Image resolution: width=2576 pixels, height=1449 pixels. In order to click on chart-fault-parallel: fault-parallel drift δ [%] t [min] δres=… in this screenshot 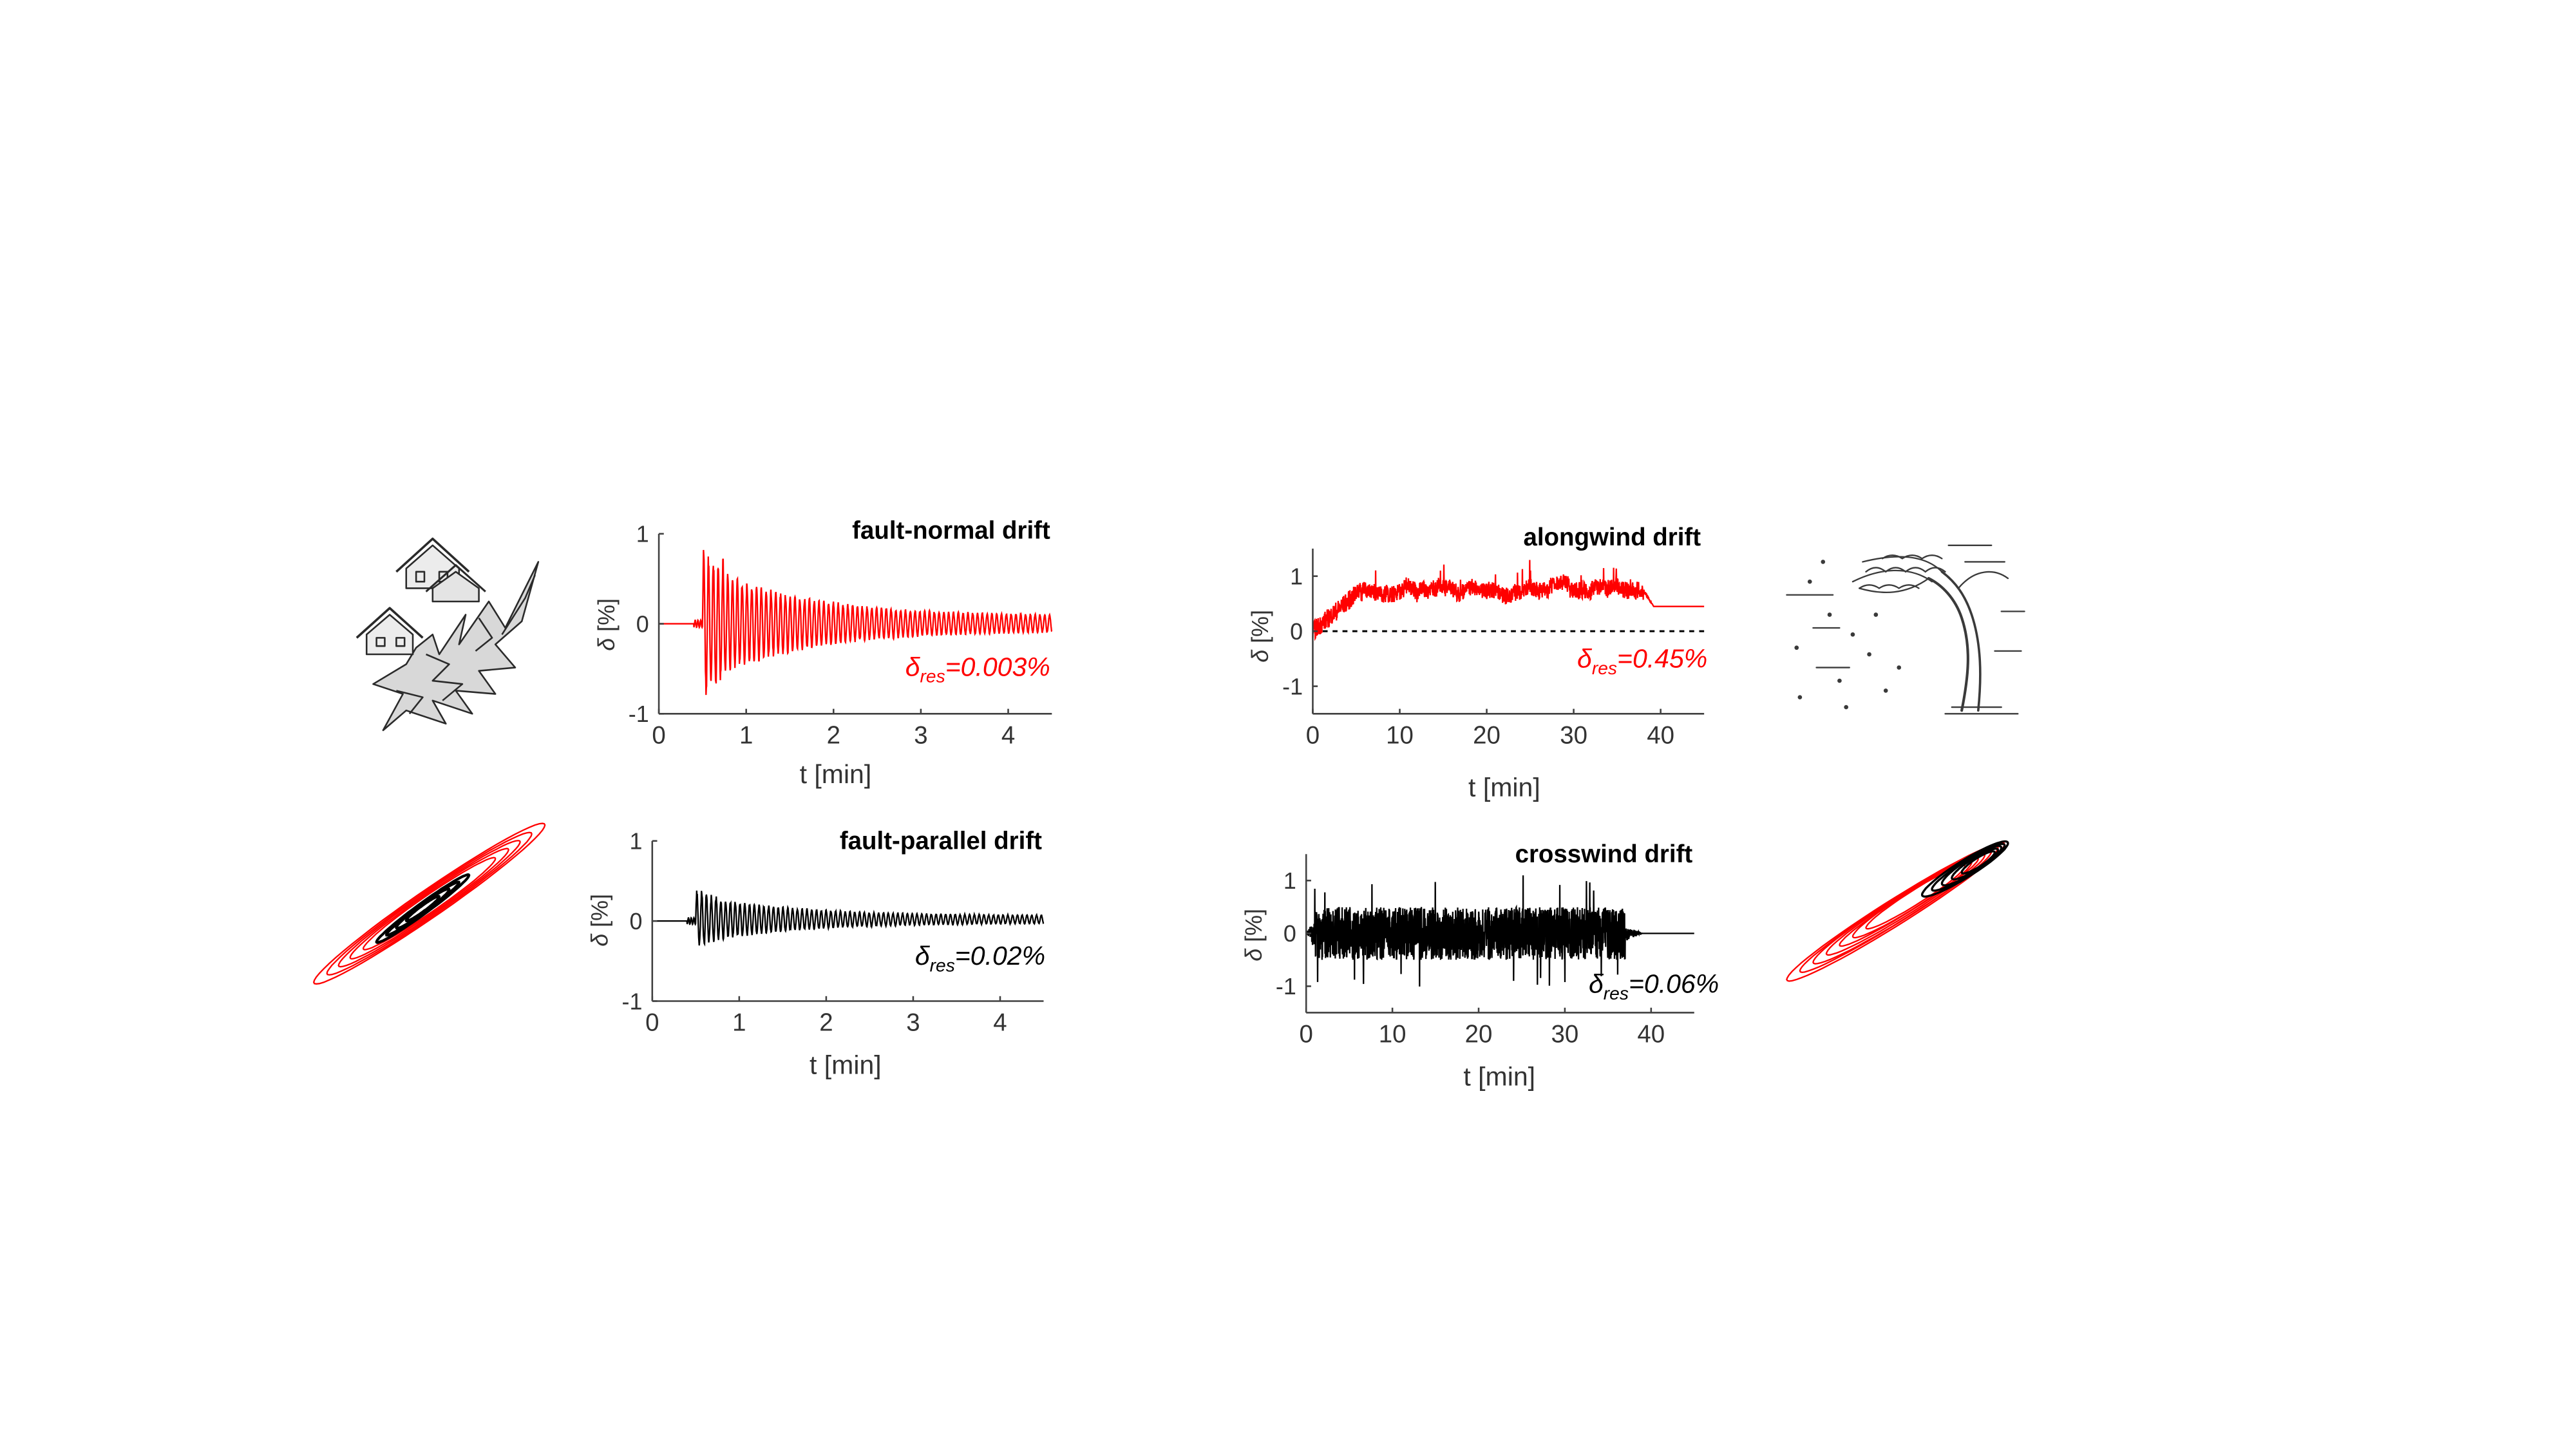, I will do `click(816, 954)`.